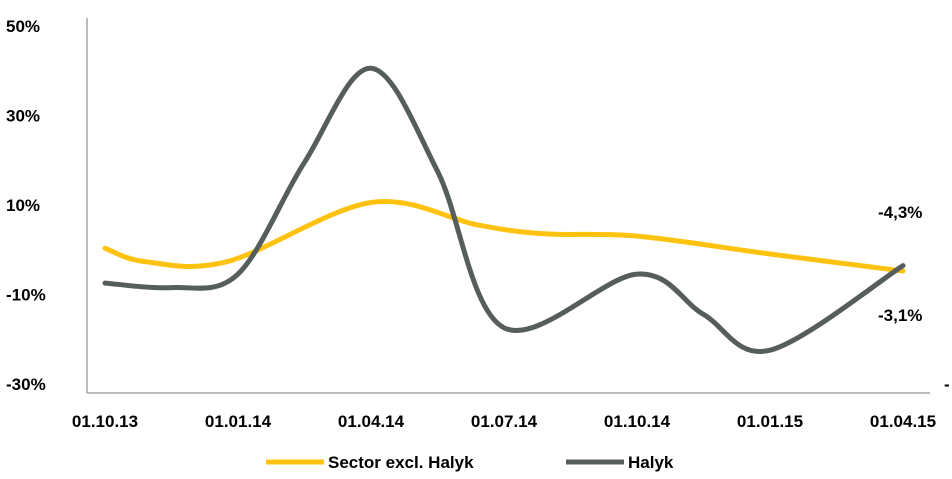 Image resolution: width=952 pixels, height=479 pixels. What do you see at coordinates (651, 462) in the screenshot?
I see `legend-label-halyk: Halyk` at bounding box center [651, 462].